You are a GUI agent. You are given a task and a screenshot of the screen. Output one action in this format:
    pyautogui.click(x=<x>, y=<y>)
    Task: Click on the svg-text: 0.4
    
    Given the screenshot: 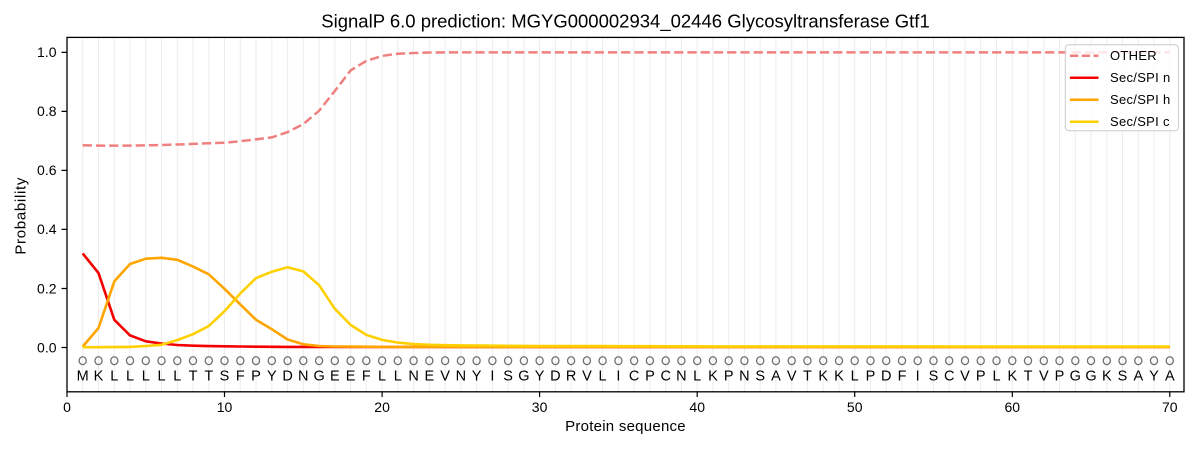 What is the action you would take?
    pyautogui.click(x=47, y=229)
    